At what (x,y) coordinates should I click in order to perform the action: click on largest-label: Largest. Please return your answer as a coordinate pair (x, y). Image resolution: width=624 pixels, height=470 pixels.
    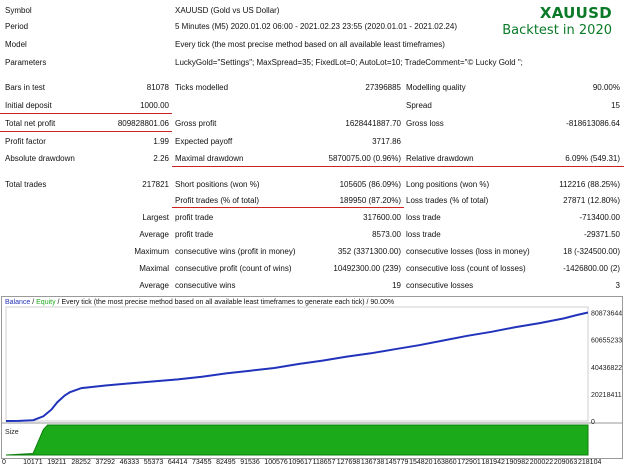
    Looking at the image, I should click on (155, 217).